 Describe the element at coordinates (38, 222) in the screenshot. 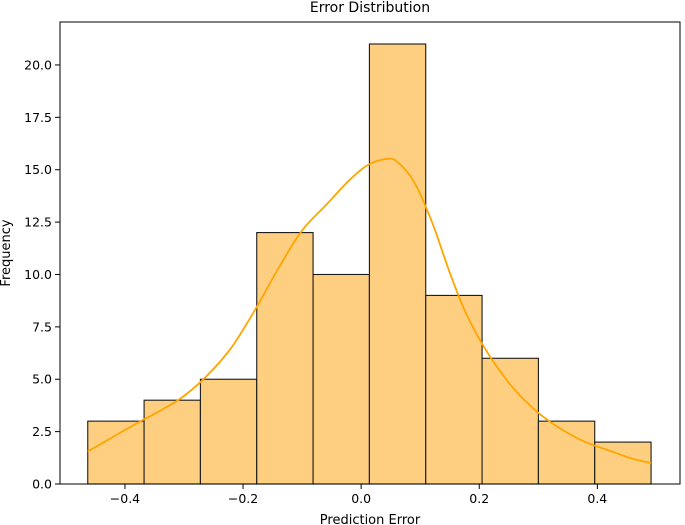

I see `y-tick-label: 12.5` at that location.